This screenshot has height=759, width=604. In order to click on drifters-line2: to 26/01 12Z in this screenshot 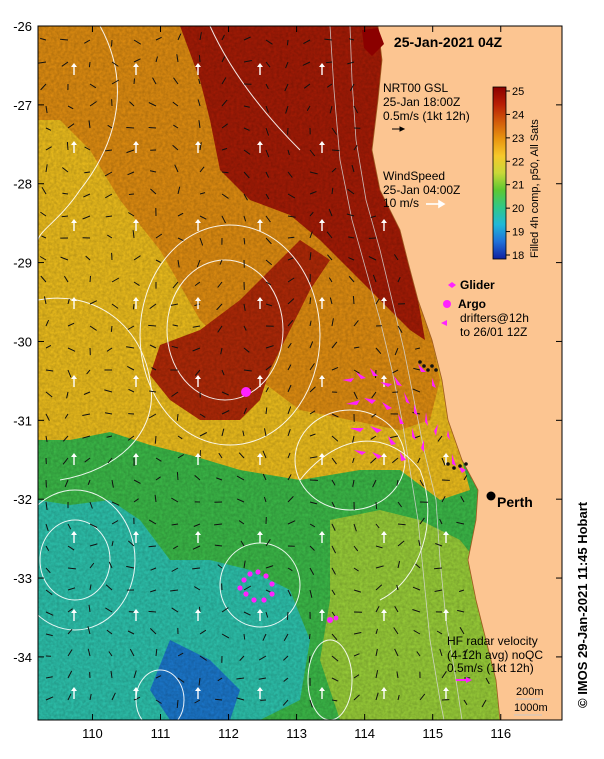, I will do `click(493, 332)`.